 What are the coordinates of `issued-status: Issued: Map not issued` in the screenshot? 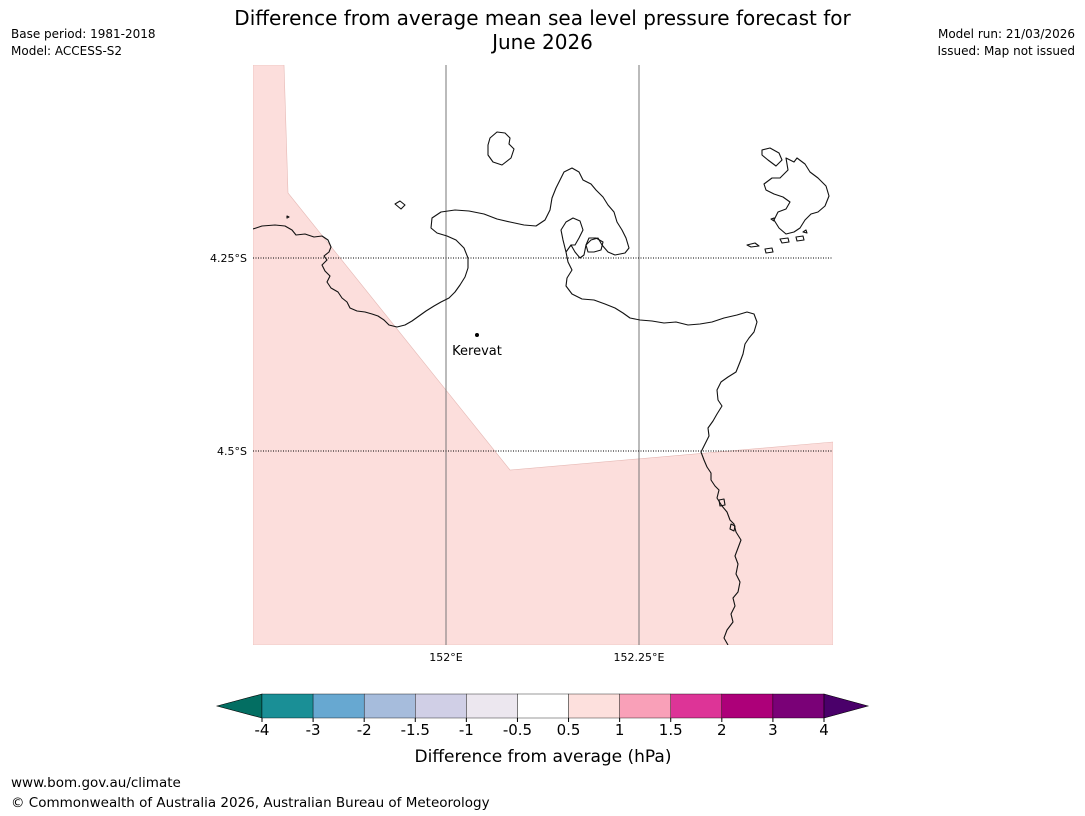 It's located at (1006, 51).